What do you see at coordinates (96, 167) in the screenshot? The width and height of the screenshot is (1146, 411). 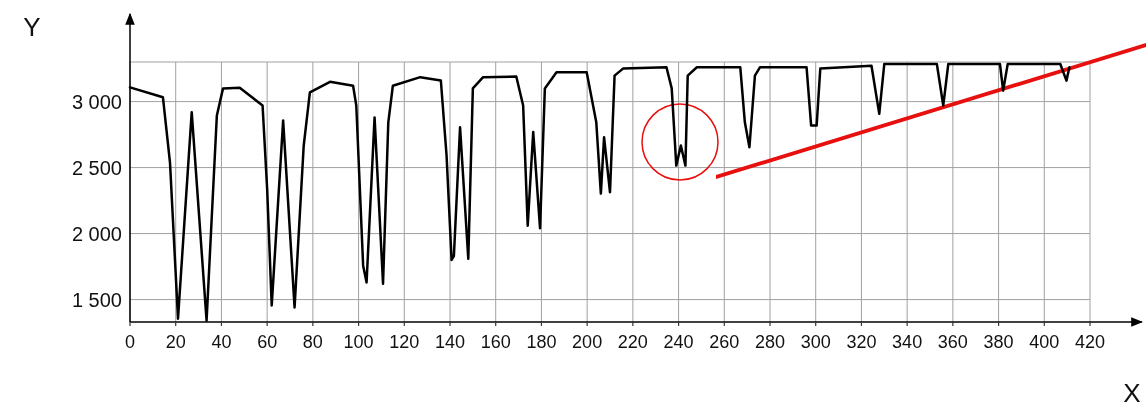 I see `y-tick-label: 2 500` at bounding box center [96, 167].